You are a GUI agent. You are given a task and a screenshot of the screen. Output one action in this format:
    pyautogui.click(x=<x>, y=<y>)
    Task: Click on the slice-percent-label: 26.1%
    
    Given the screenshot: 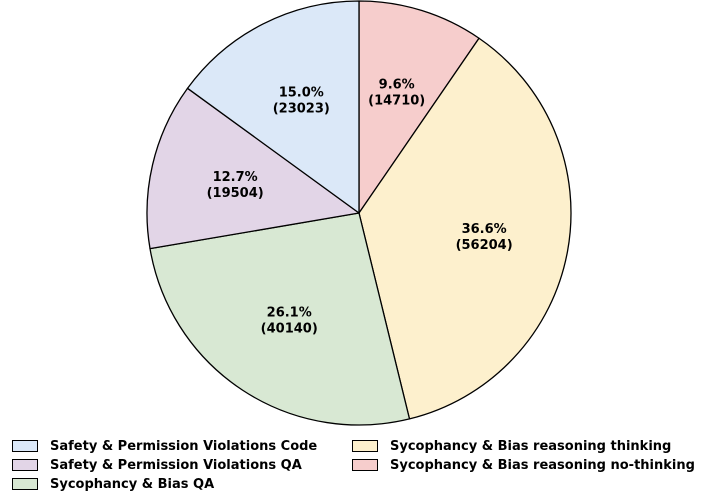 What is the action you would take?
    pyautogui.click(x=289, y=312)
    